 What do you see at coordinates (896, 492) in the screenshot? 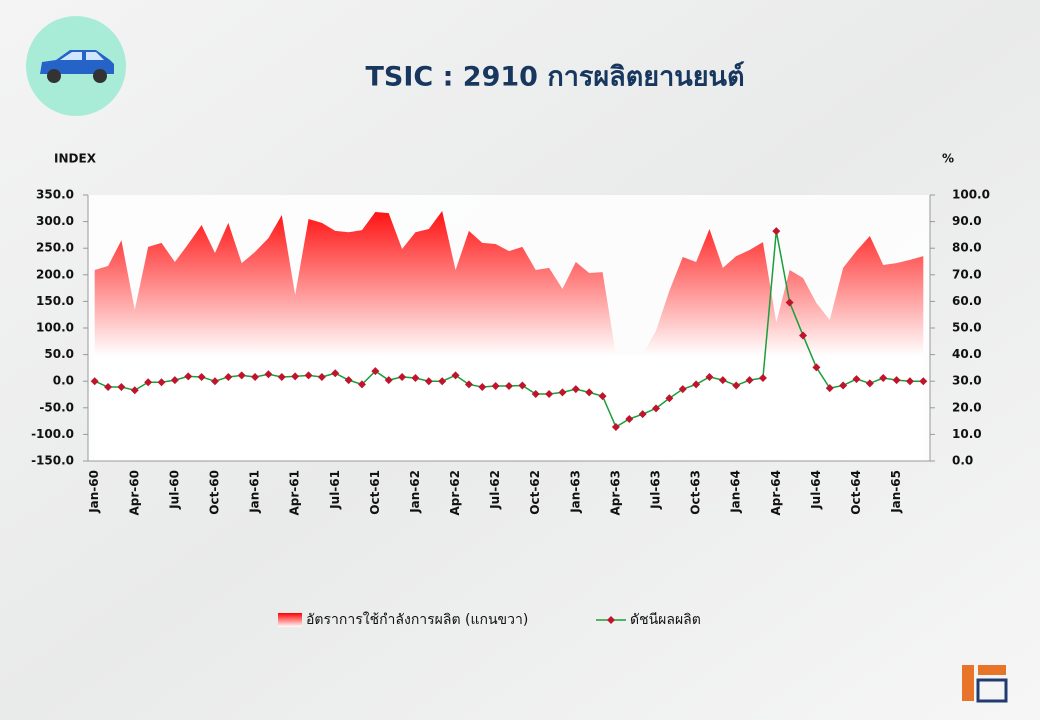
I see `x-tick-label: Jan-65` at bounding box center [896, 492].